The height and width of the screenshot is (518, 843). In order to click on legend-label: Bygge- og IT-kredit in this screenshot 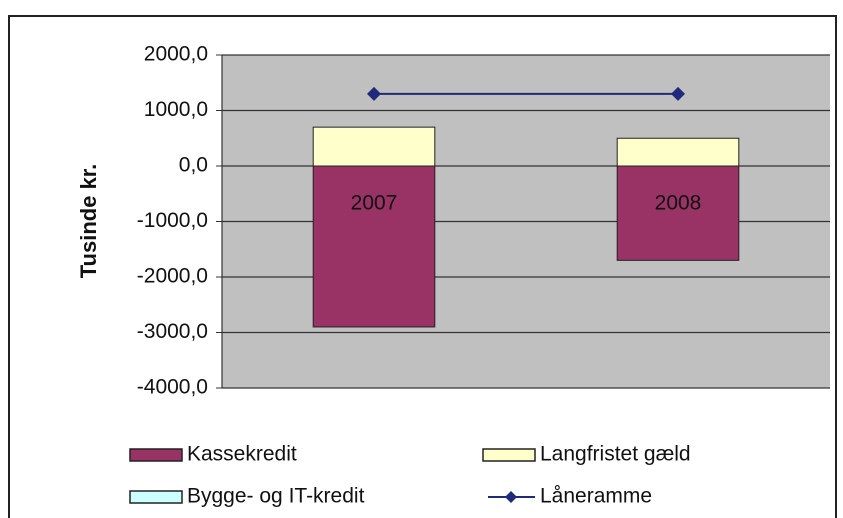, I will do `click(276, 496)`.